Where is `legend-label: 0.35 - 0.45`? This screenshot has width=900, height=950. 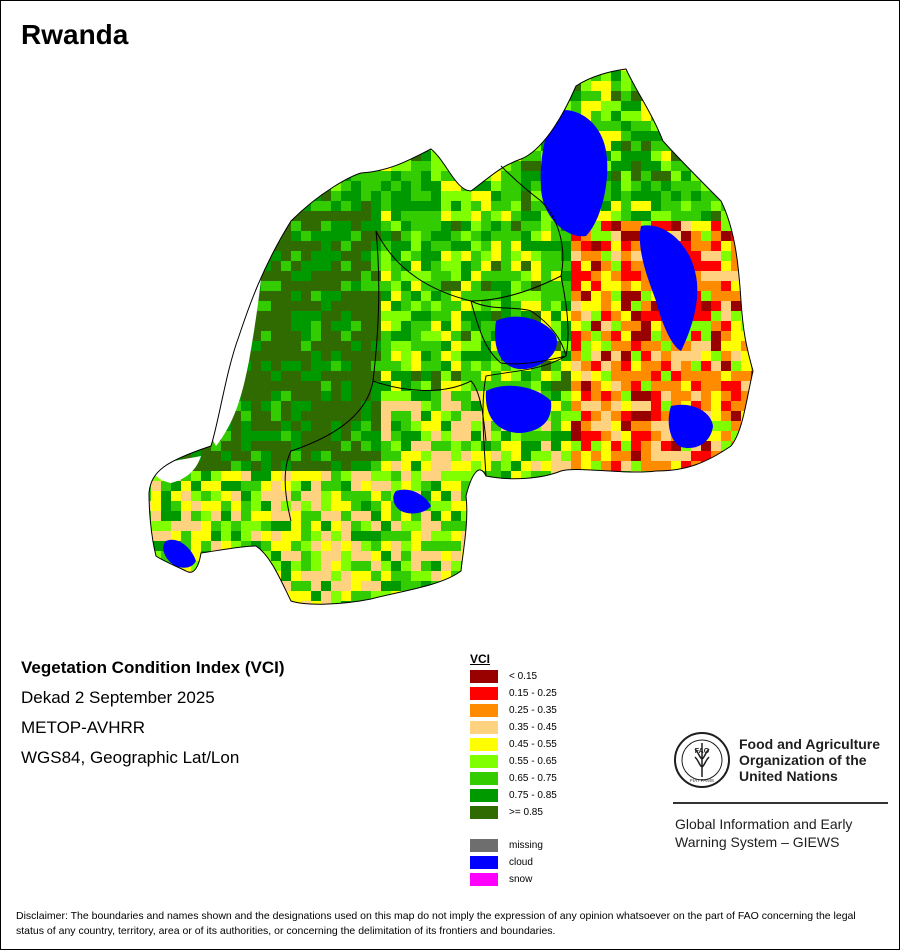 legend-label: 0.35 - 0.45 is located at coordinates (533, 727).